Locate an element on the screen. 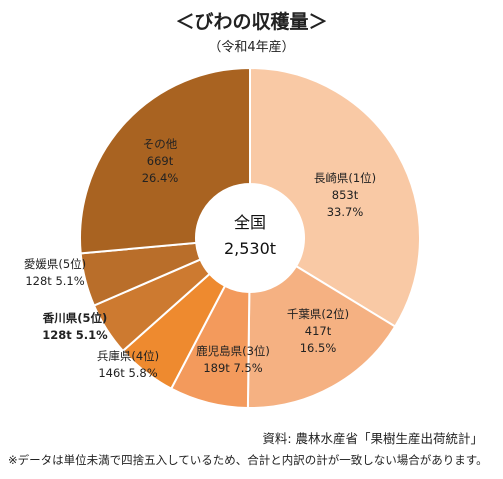 This screenshot has height=479, width=503. slice-label-percent-1: 33.7% is located at coordinates (345, 212).